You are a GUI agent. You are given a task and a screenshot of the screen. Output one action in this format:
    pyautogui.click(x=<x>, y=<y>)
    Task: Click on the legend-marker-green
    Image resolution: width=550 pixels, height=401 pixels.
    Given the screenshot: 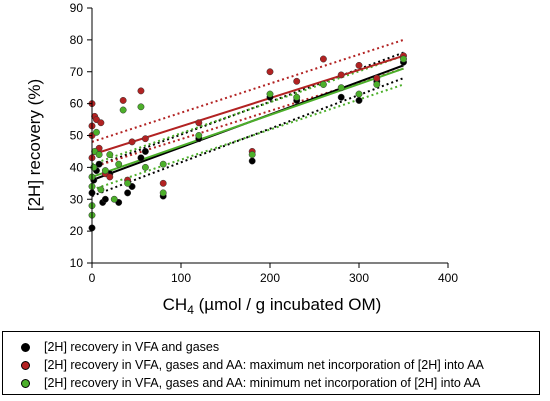 What is the action you would take?
    pyautogui.click(x=25, y=383)
    